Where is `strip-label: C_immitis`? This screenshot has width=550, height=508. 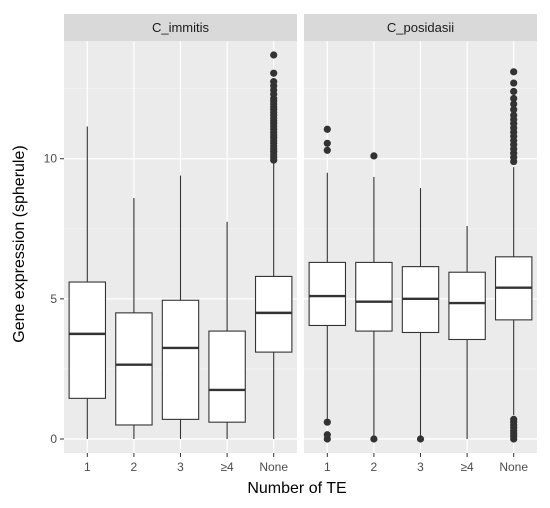
strip-label: C_immitis is located at coordinates (181, 27).